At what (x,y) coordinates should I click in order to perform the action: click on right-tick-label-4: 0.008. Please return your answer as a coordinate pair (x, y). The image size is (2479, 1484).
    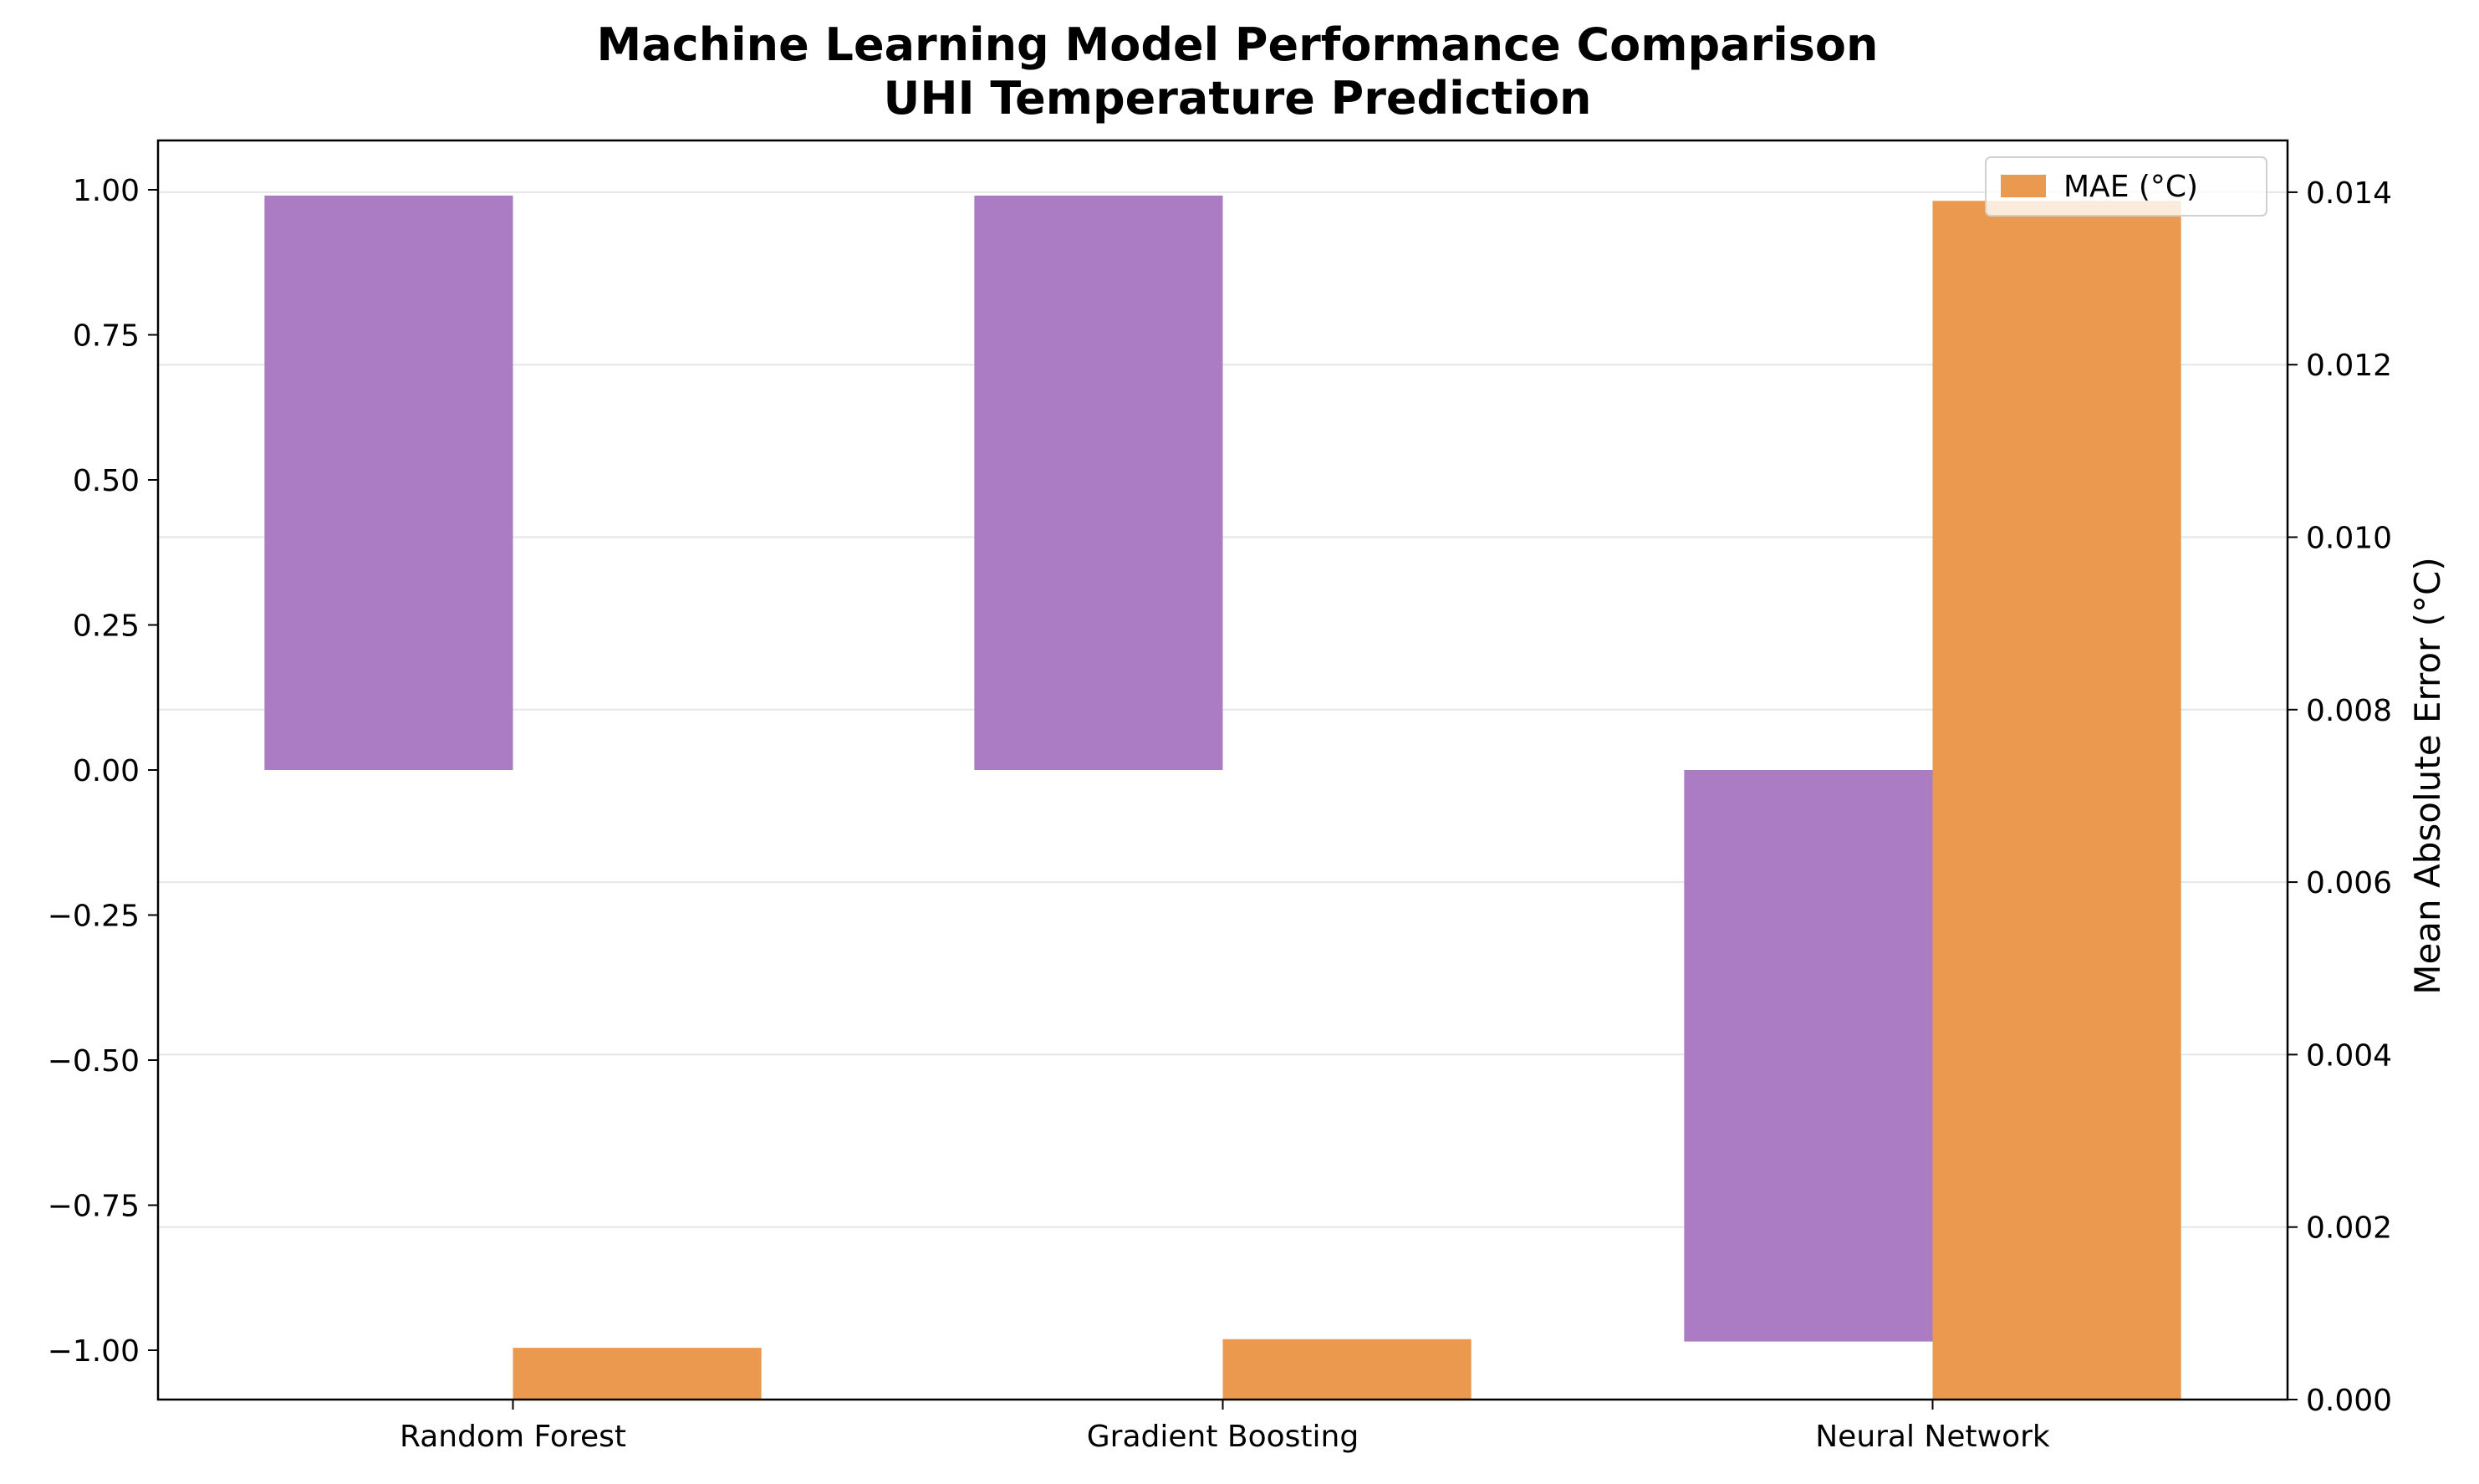
    Looking at the image, I should click on (2349, 711).